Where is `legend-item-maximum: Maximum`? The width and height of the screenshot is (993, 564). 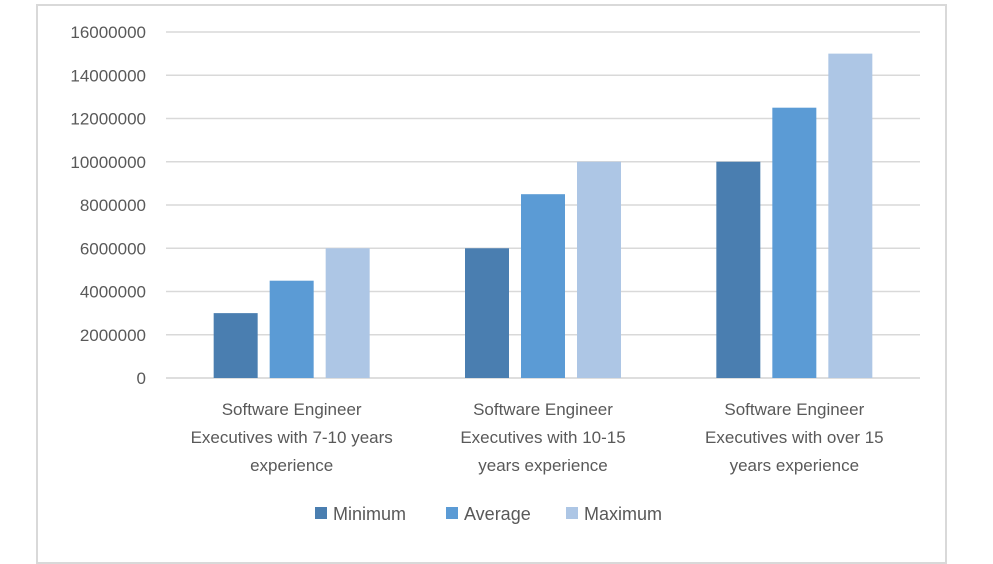 legend-item-maximum: Maximum is located at coordinates (614, 514).